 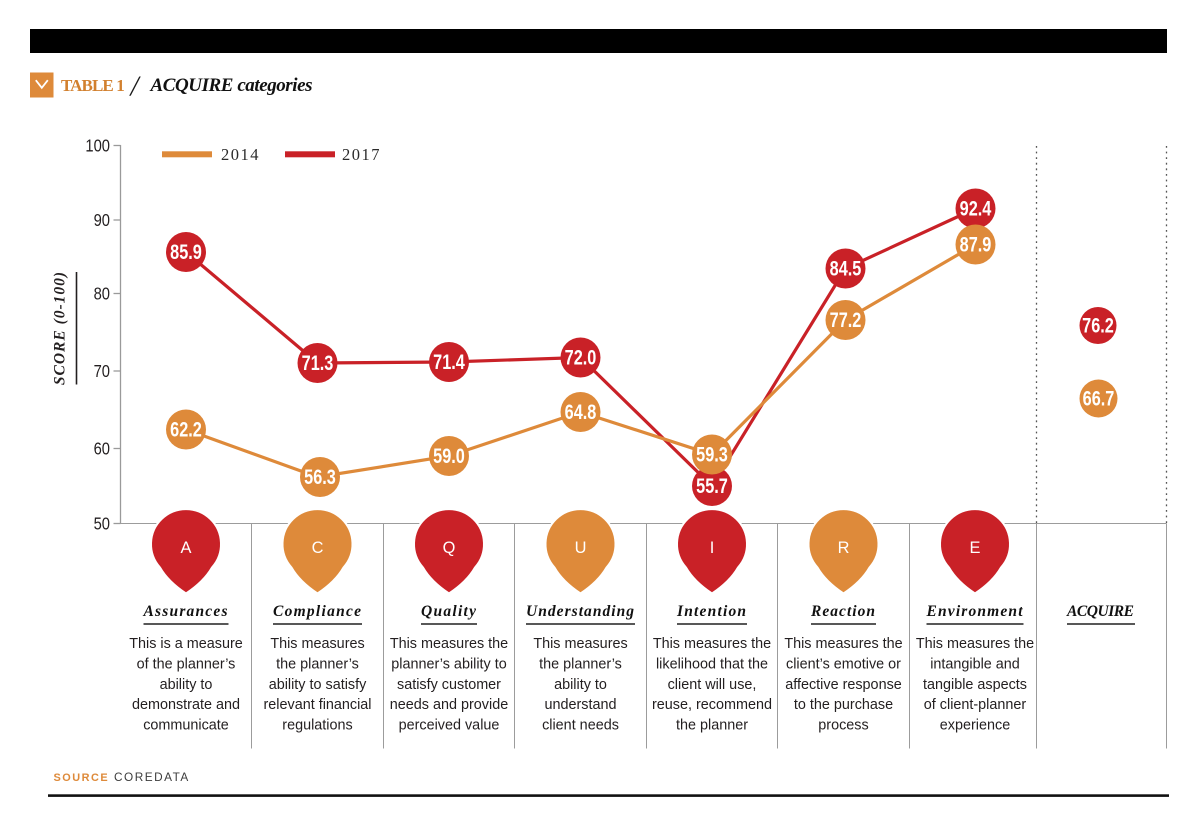 I want to click on svg-text: Intention, so click(x=711, y=611).